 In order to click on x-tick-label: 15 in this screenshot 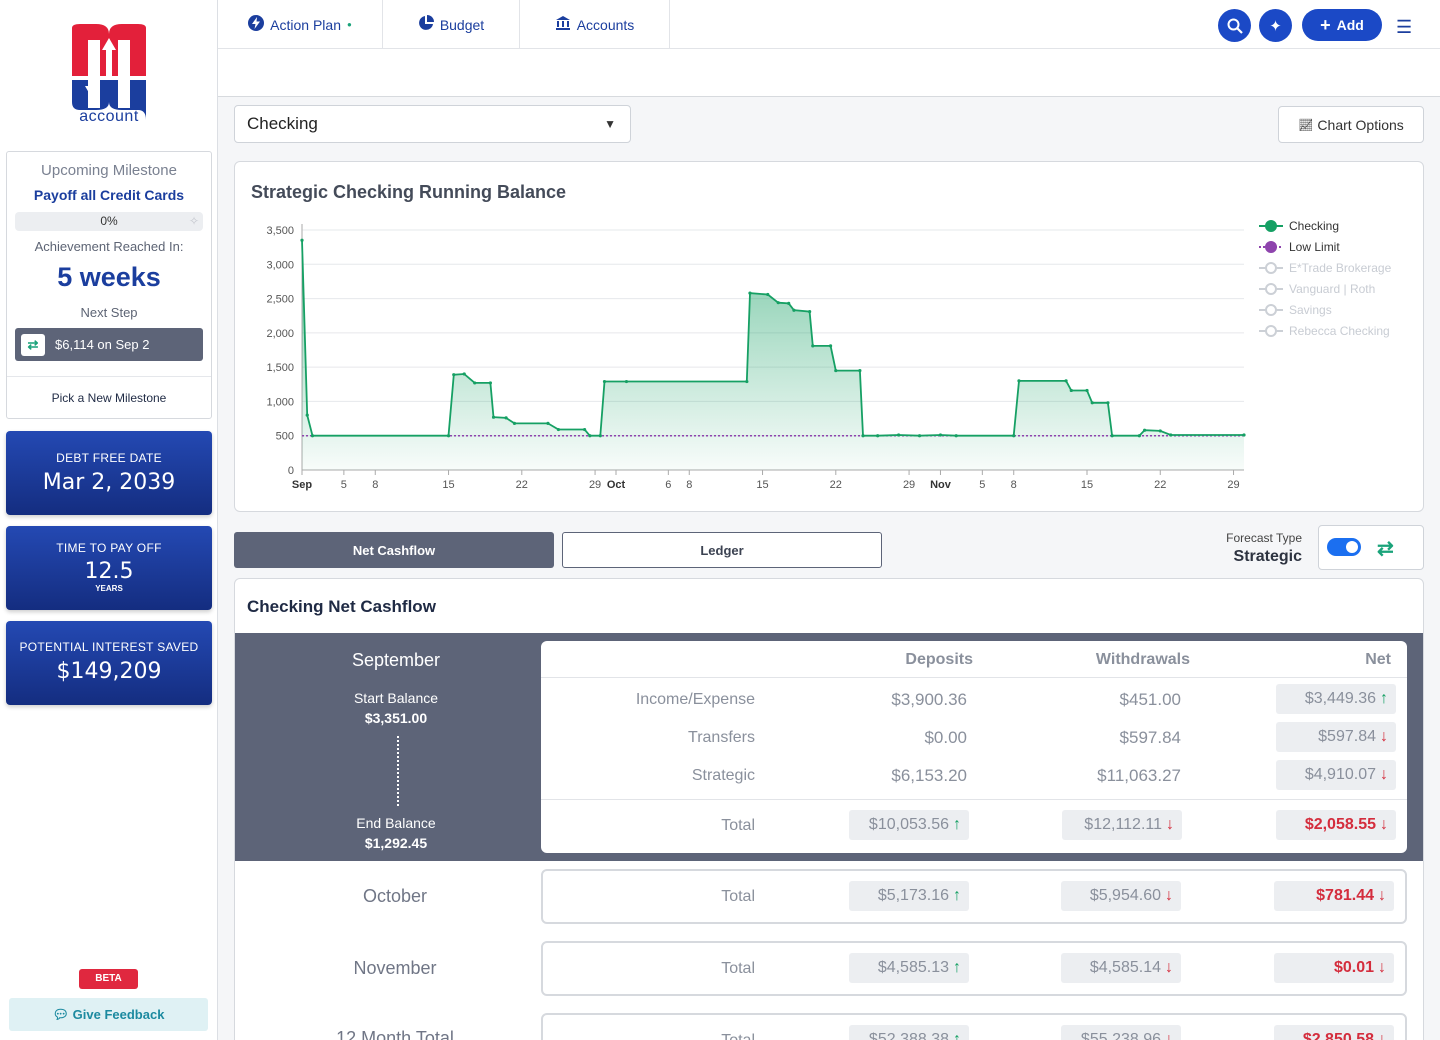, I will do `click(448, 485)`.